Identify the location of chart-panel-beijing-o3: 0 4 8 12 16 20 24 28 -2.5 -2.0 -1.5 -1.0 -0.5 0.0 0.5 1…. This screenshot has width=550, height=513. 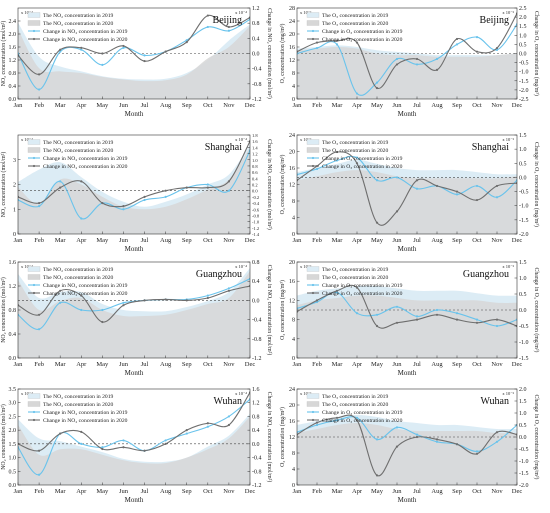
(409, 62).